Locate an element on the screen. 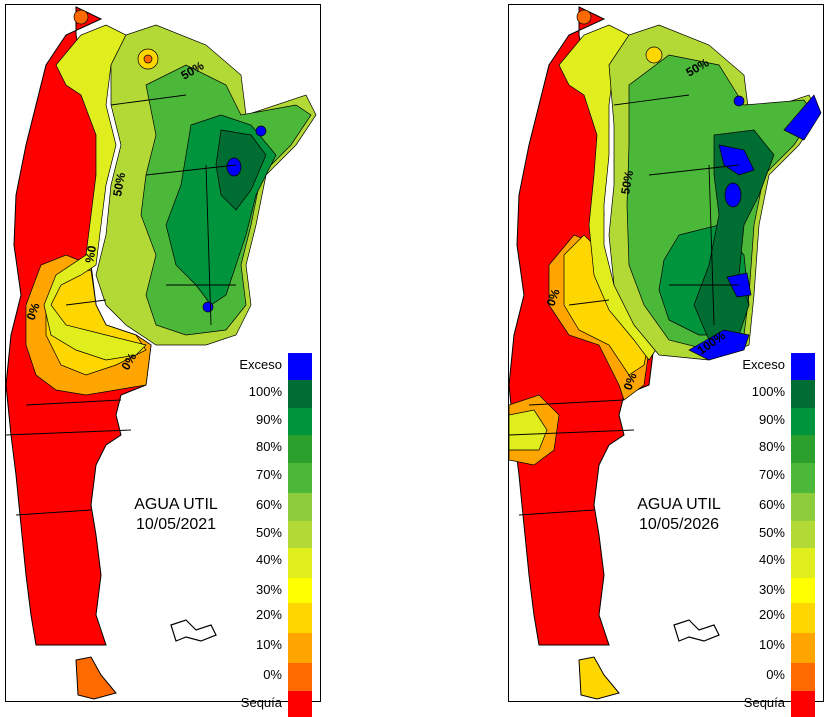 This screenshot has width=831, height=717. region-sw-bulge-inner is located at coordinates (528, 430).